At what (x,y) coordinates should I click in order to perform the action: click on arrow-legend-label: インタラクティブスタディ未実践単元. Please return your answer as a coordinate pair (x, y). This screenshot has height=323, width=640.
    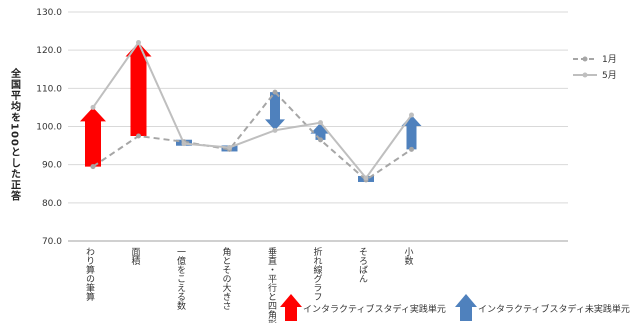
    Looking at the image, I should click on (554, 309).